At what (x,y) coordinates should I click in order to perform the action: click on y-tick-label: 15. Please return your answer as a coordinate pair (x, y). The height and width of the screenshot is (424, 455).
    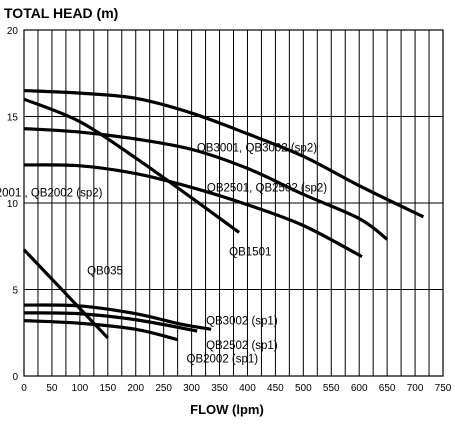
    Looking at the image, I should click on (13, 118).